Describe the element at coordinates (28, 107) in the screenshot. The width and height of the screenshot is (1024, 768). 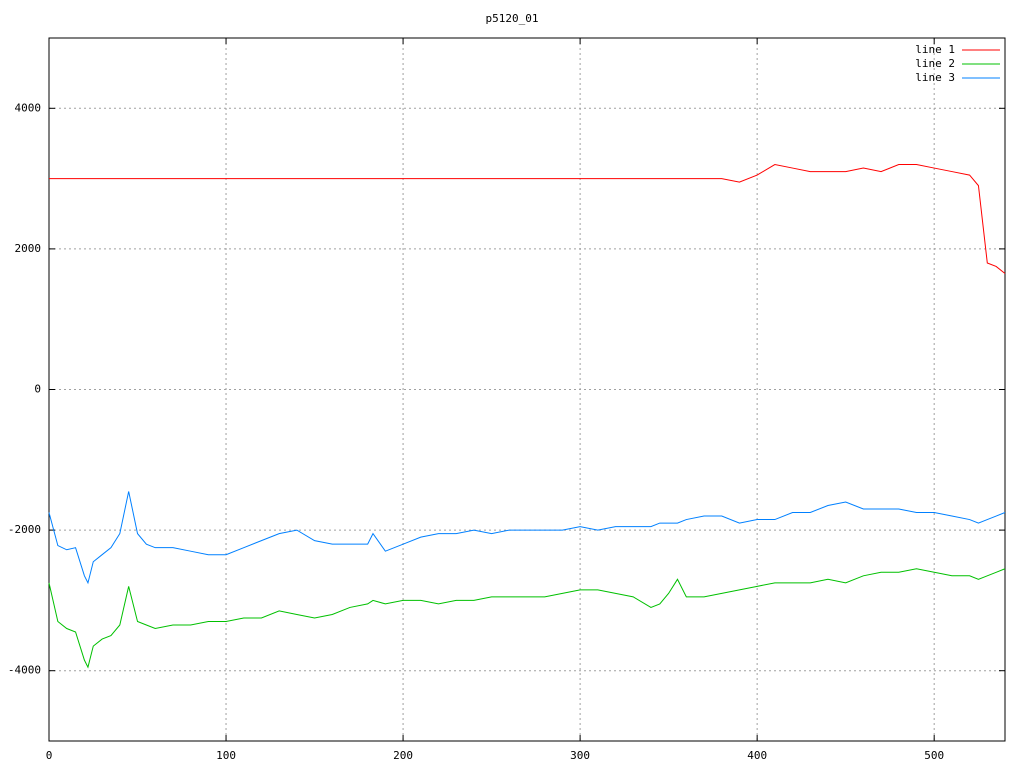
I see `y-tick-label: 4000` at that location.